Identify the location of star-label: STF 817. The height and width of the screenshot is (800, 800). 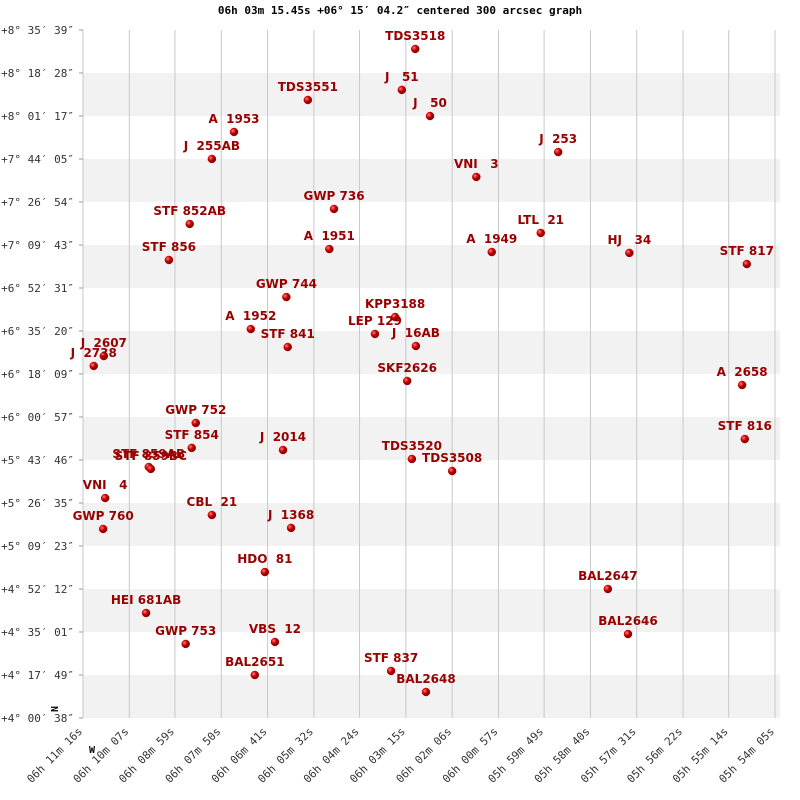
(747, 251).